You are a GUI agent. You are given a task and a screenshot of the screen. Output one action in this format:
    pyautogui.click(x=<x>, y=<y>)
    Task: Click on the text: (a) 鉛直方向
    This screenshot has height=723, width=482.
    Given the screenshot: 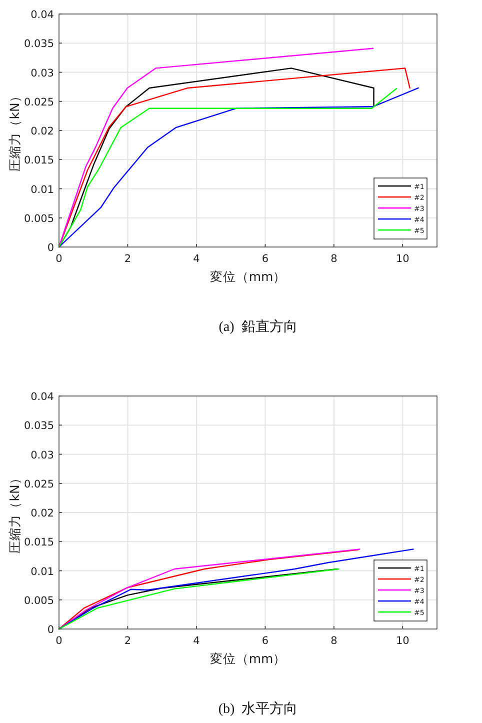 What is the action you would take?
    pyautogui.click(x=258, y=327)
    